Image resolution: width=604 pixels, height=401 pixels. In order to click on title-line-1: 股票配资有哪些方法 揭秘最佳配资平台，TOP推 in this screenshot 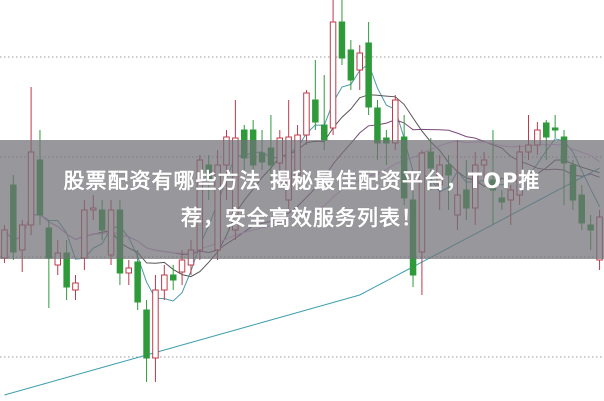, I will do `click(302, 180)`.